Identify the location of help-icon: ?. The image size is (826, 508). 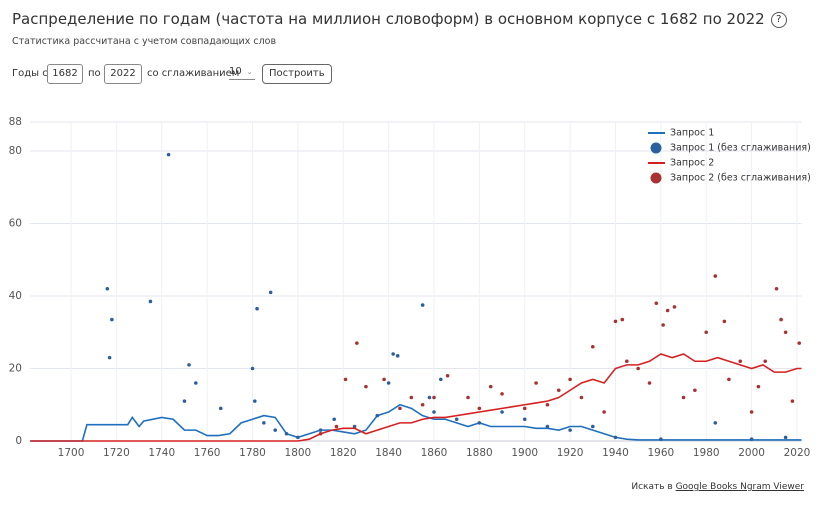
(778, 20).